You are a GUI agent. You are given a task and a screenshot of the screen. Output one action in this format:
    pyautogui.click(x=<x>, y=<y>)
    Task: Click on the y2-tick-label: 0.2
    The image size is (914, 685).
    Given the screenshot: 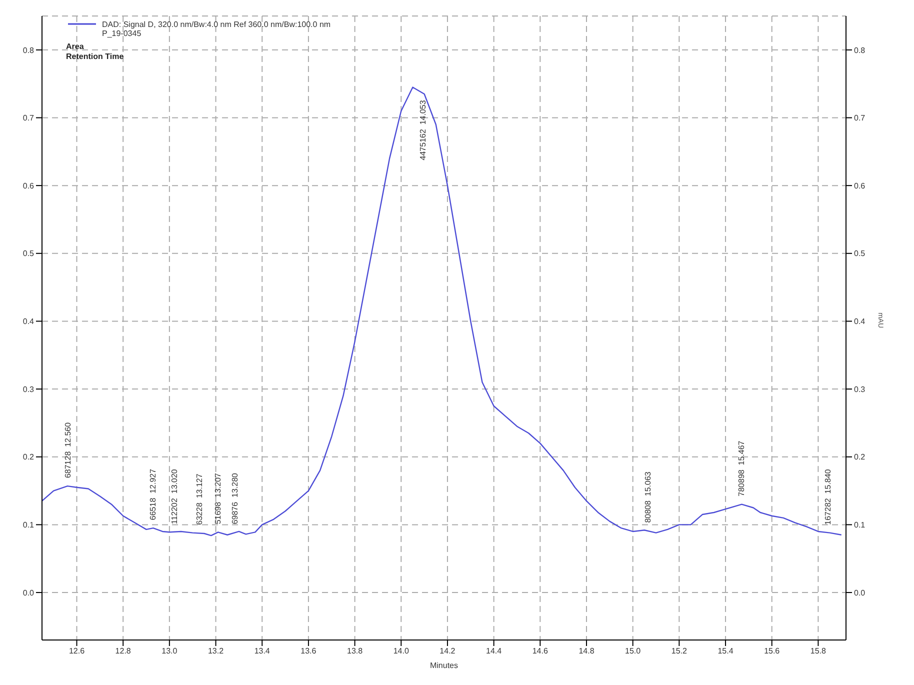 What is the action you would take?
    pyautogui.click(x=860, y=457)
    